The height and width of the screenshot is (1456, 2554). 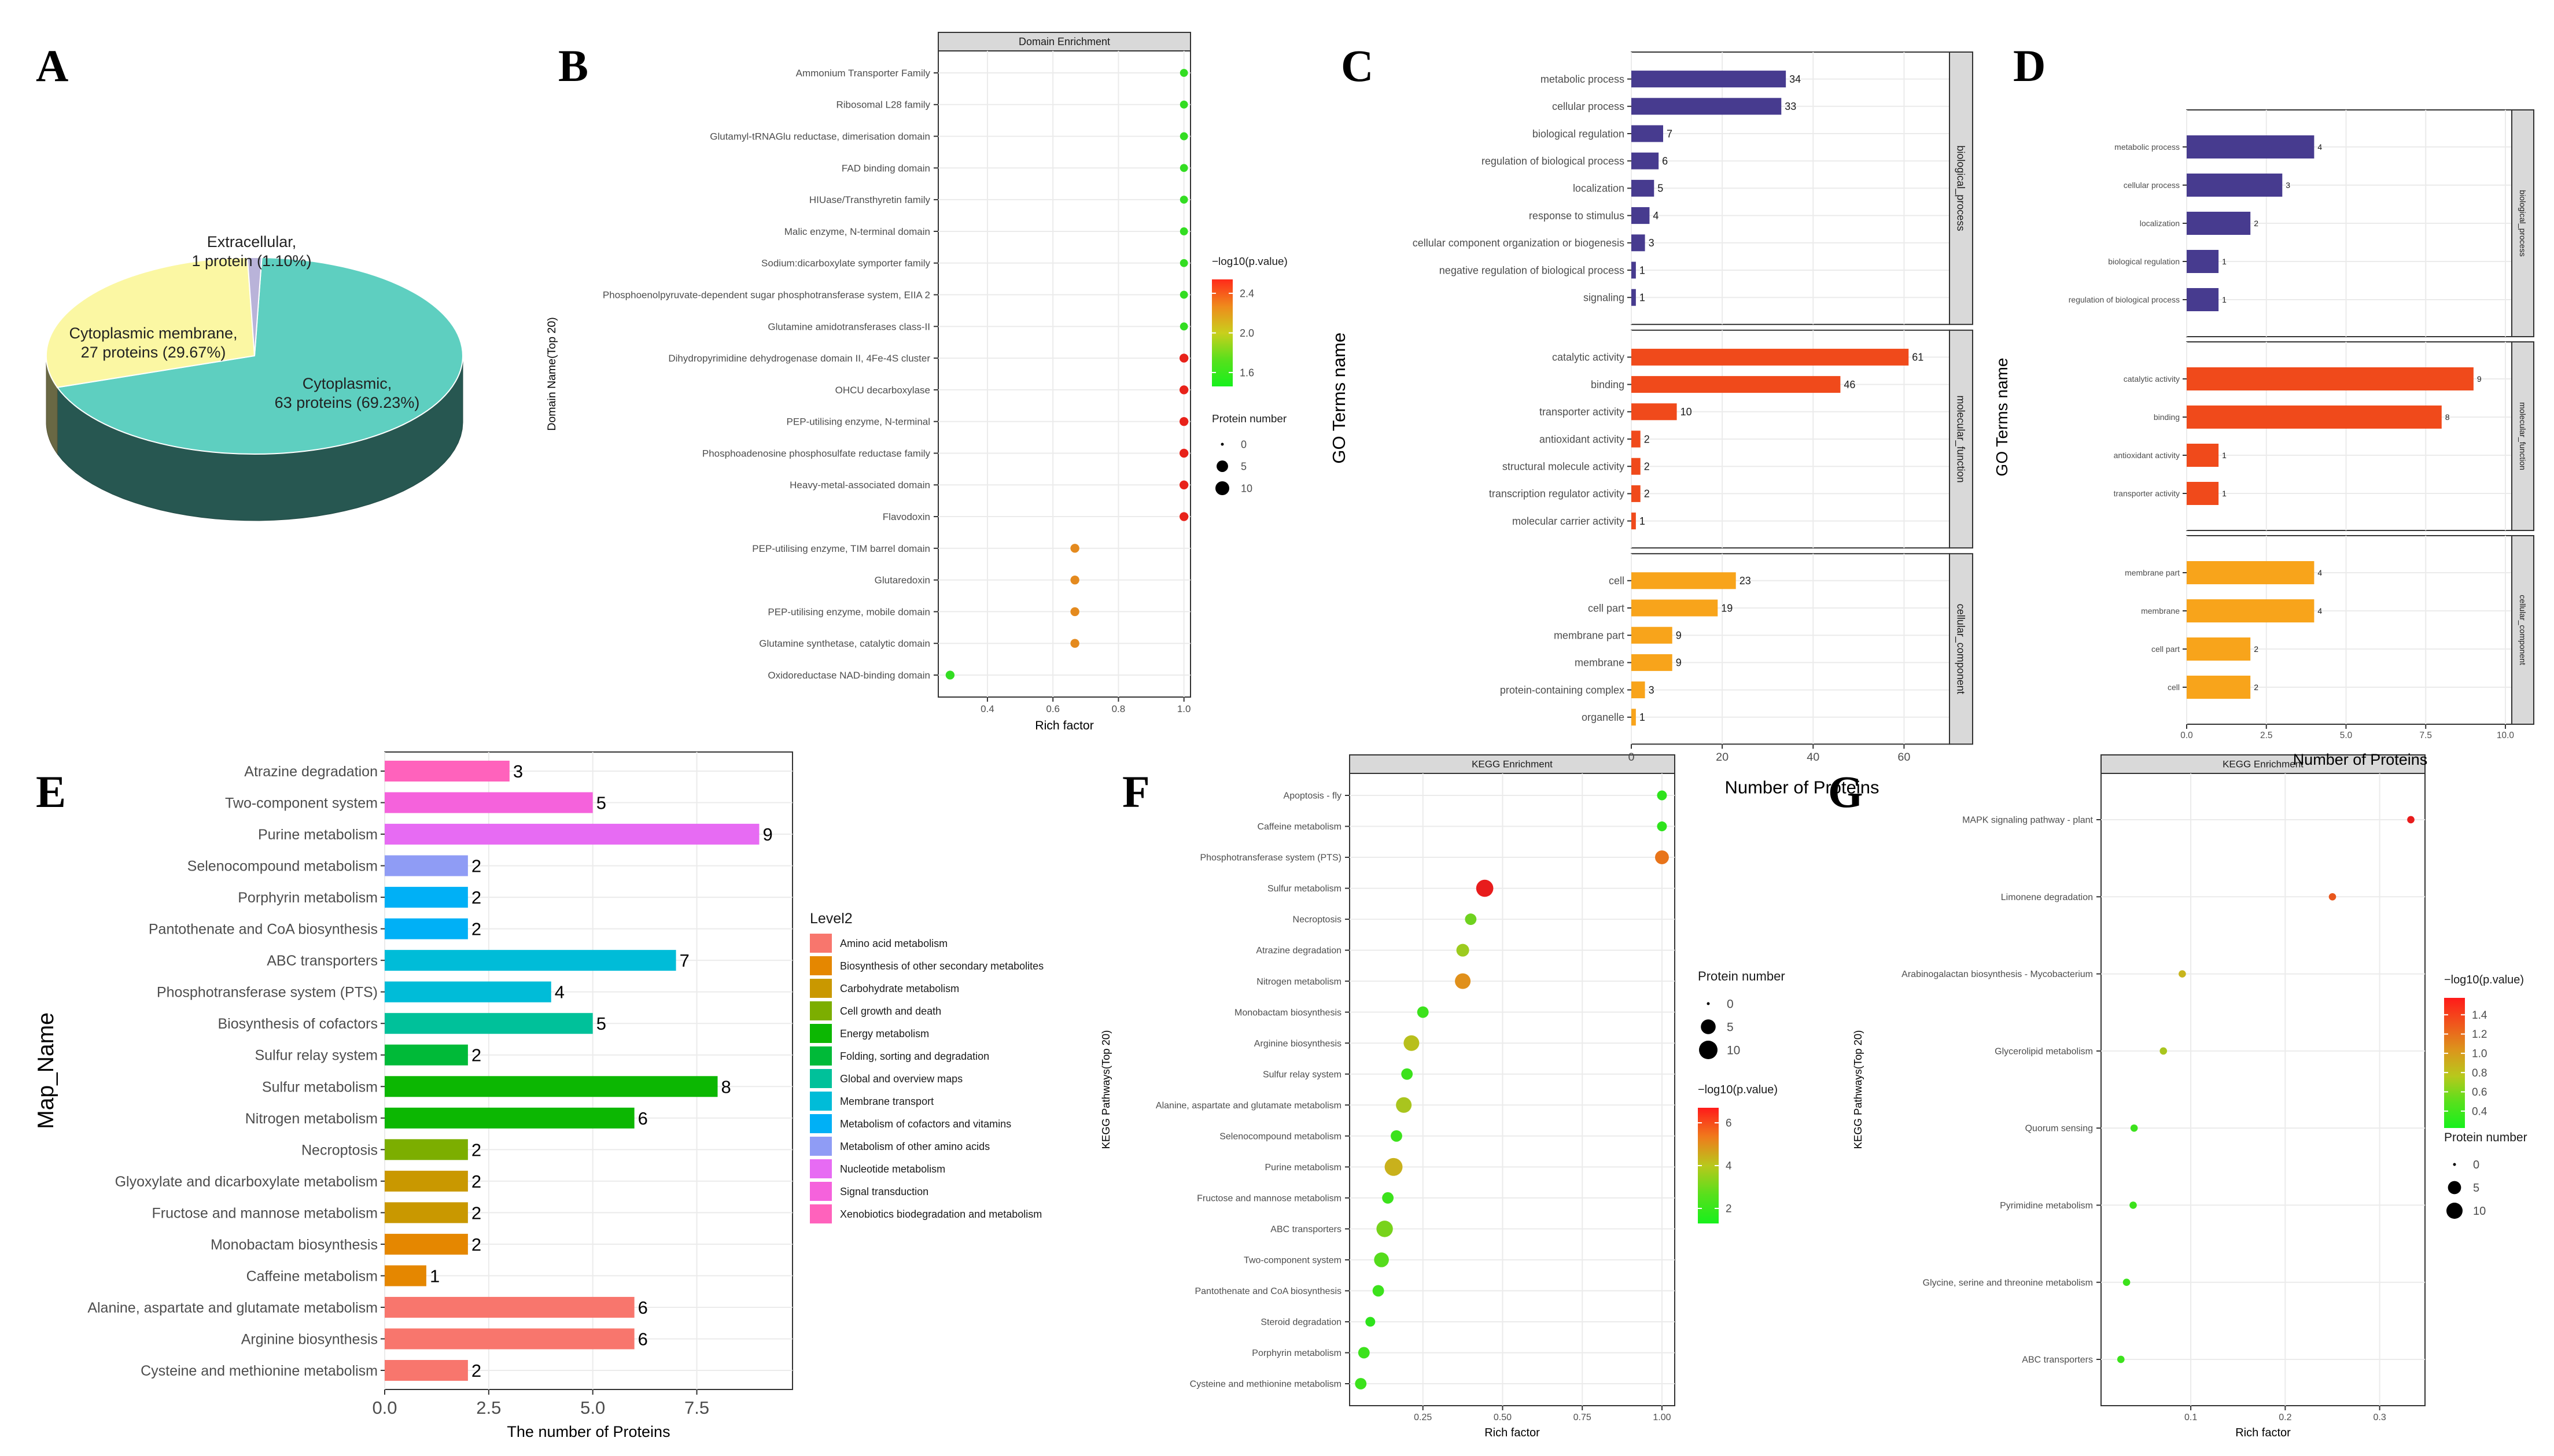 What do you see at coordinates (1106, 1090) in the screenshot?
I see `y-axis-title: KEGG Pathways(Top 20)` at bounding box center [1106, 1090].